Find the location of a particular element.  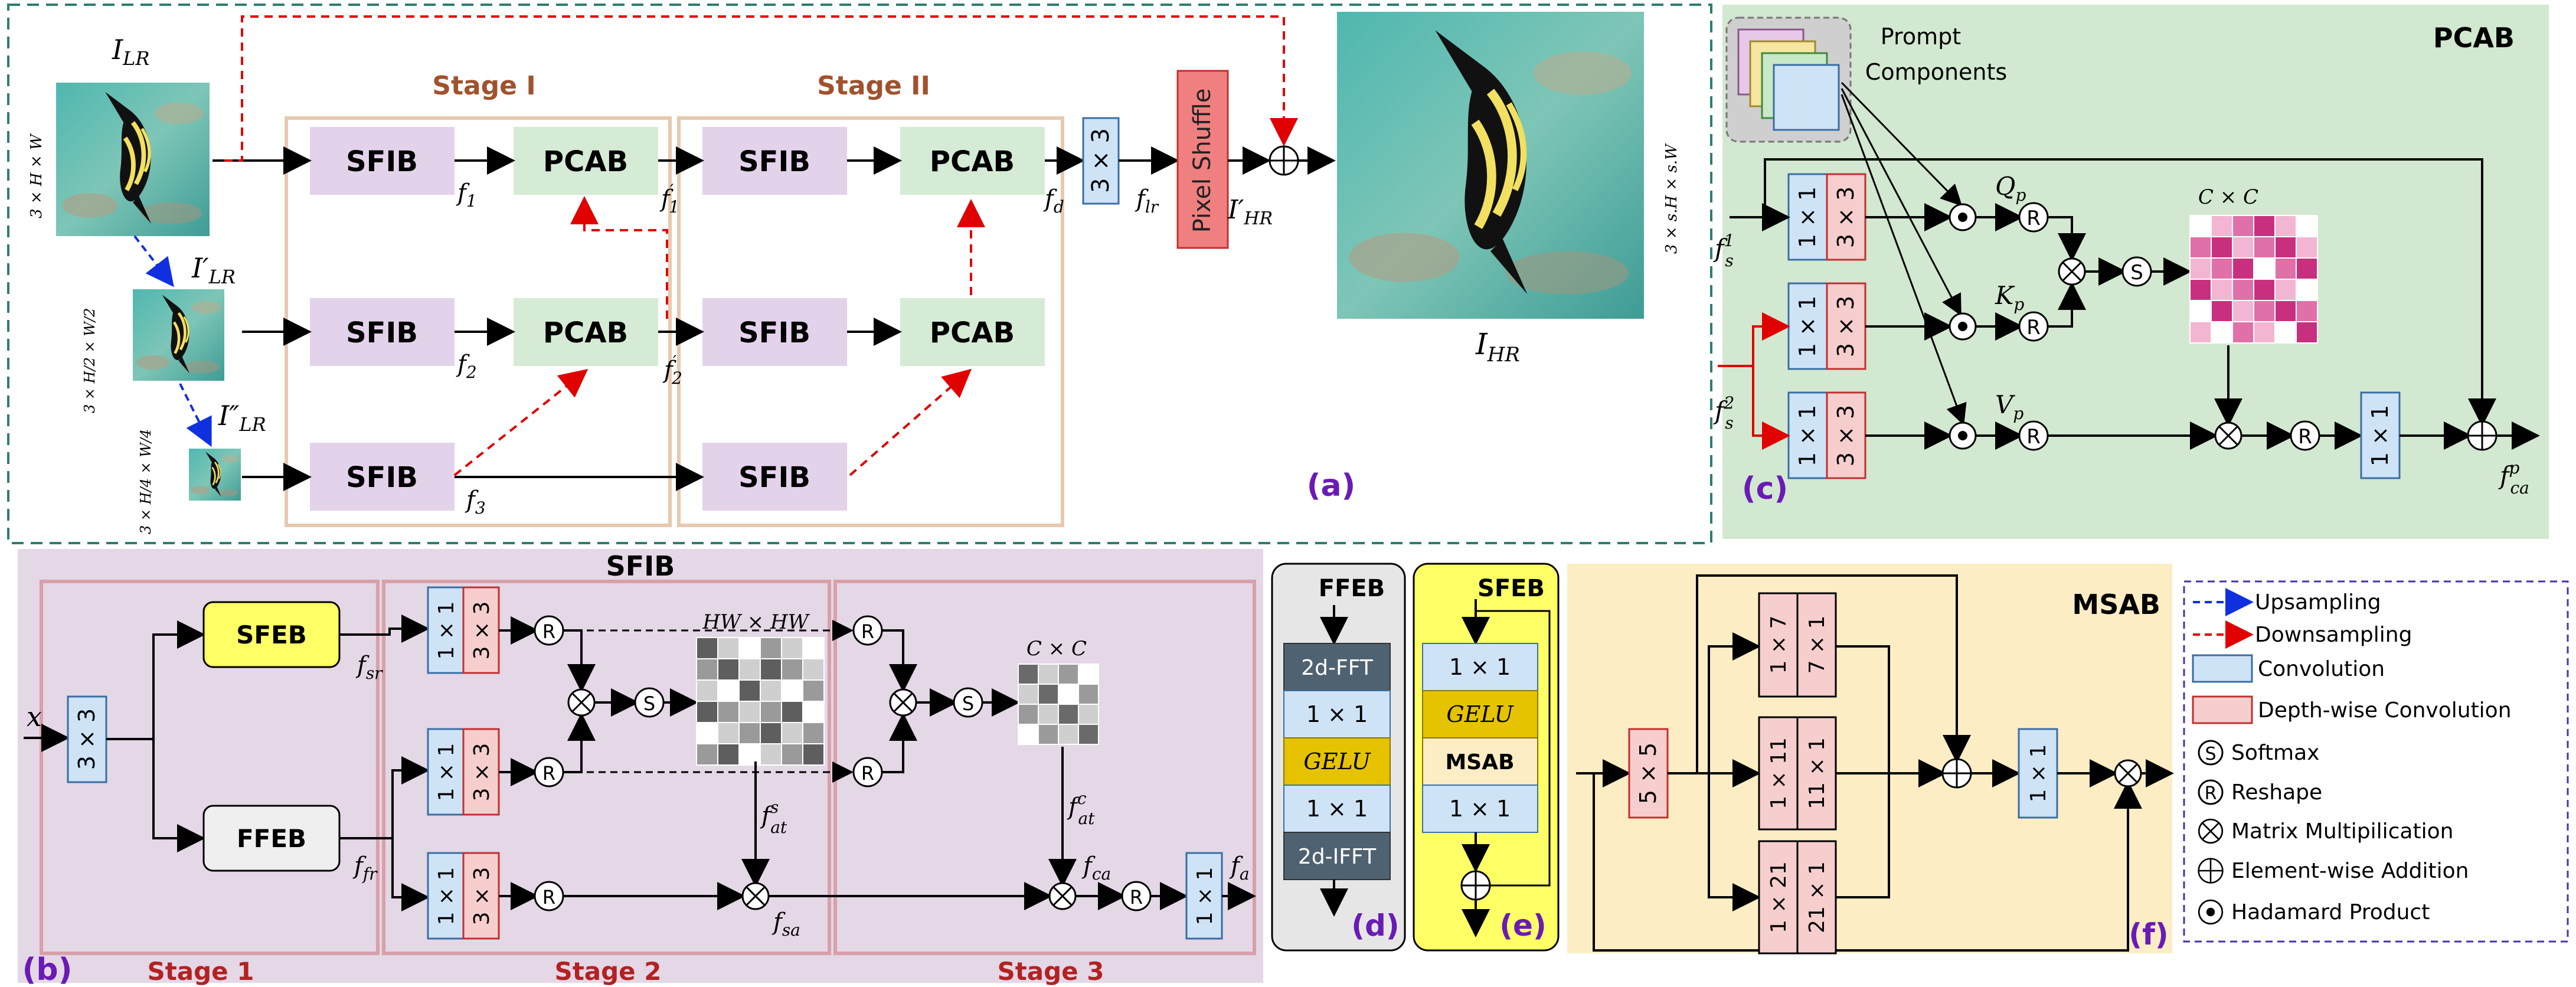

svg-text: 11 × 1 is located at coordinates (1817, 773).